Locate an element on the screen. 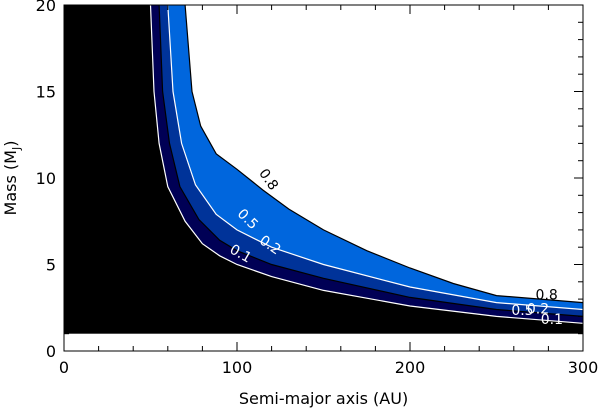 This screenshot has height=410, width=600. y-axis-title-close: ) is located at coordinates (10, 144).